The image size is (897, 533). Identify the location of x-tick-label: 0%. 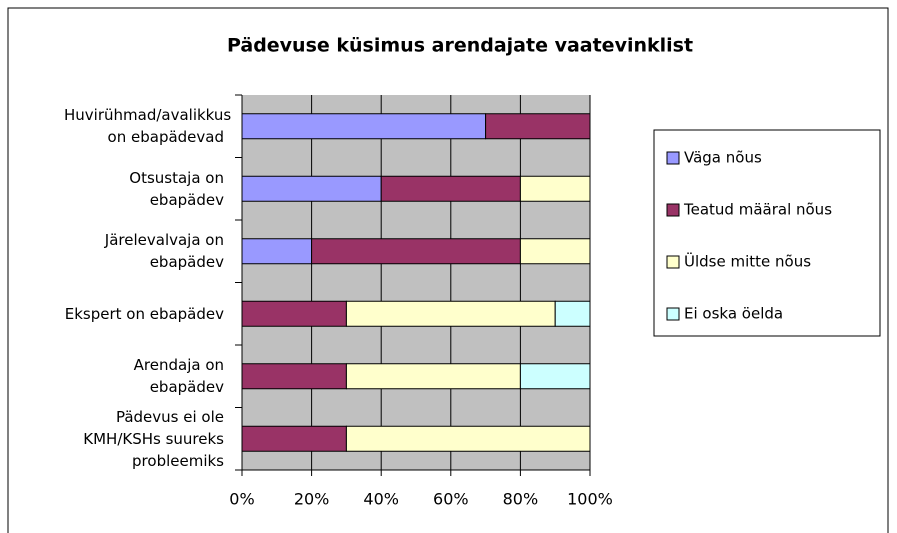
(241, 499).